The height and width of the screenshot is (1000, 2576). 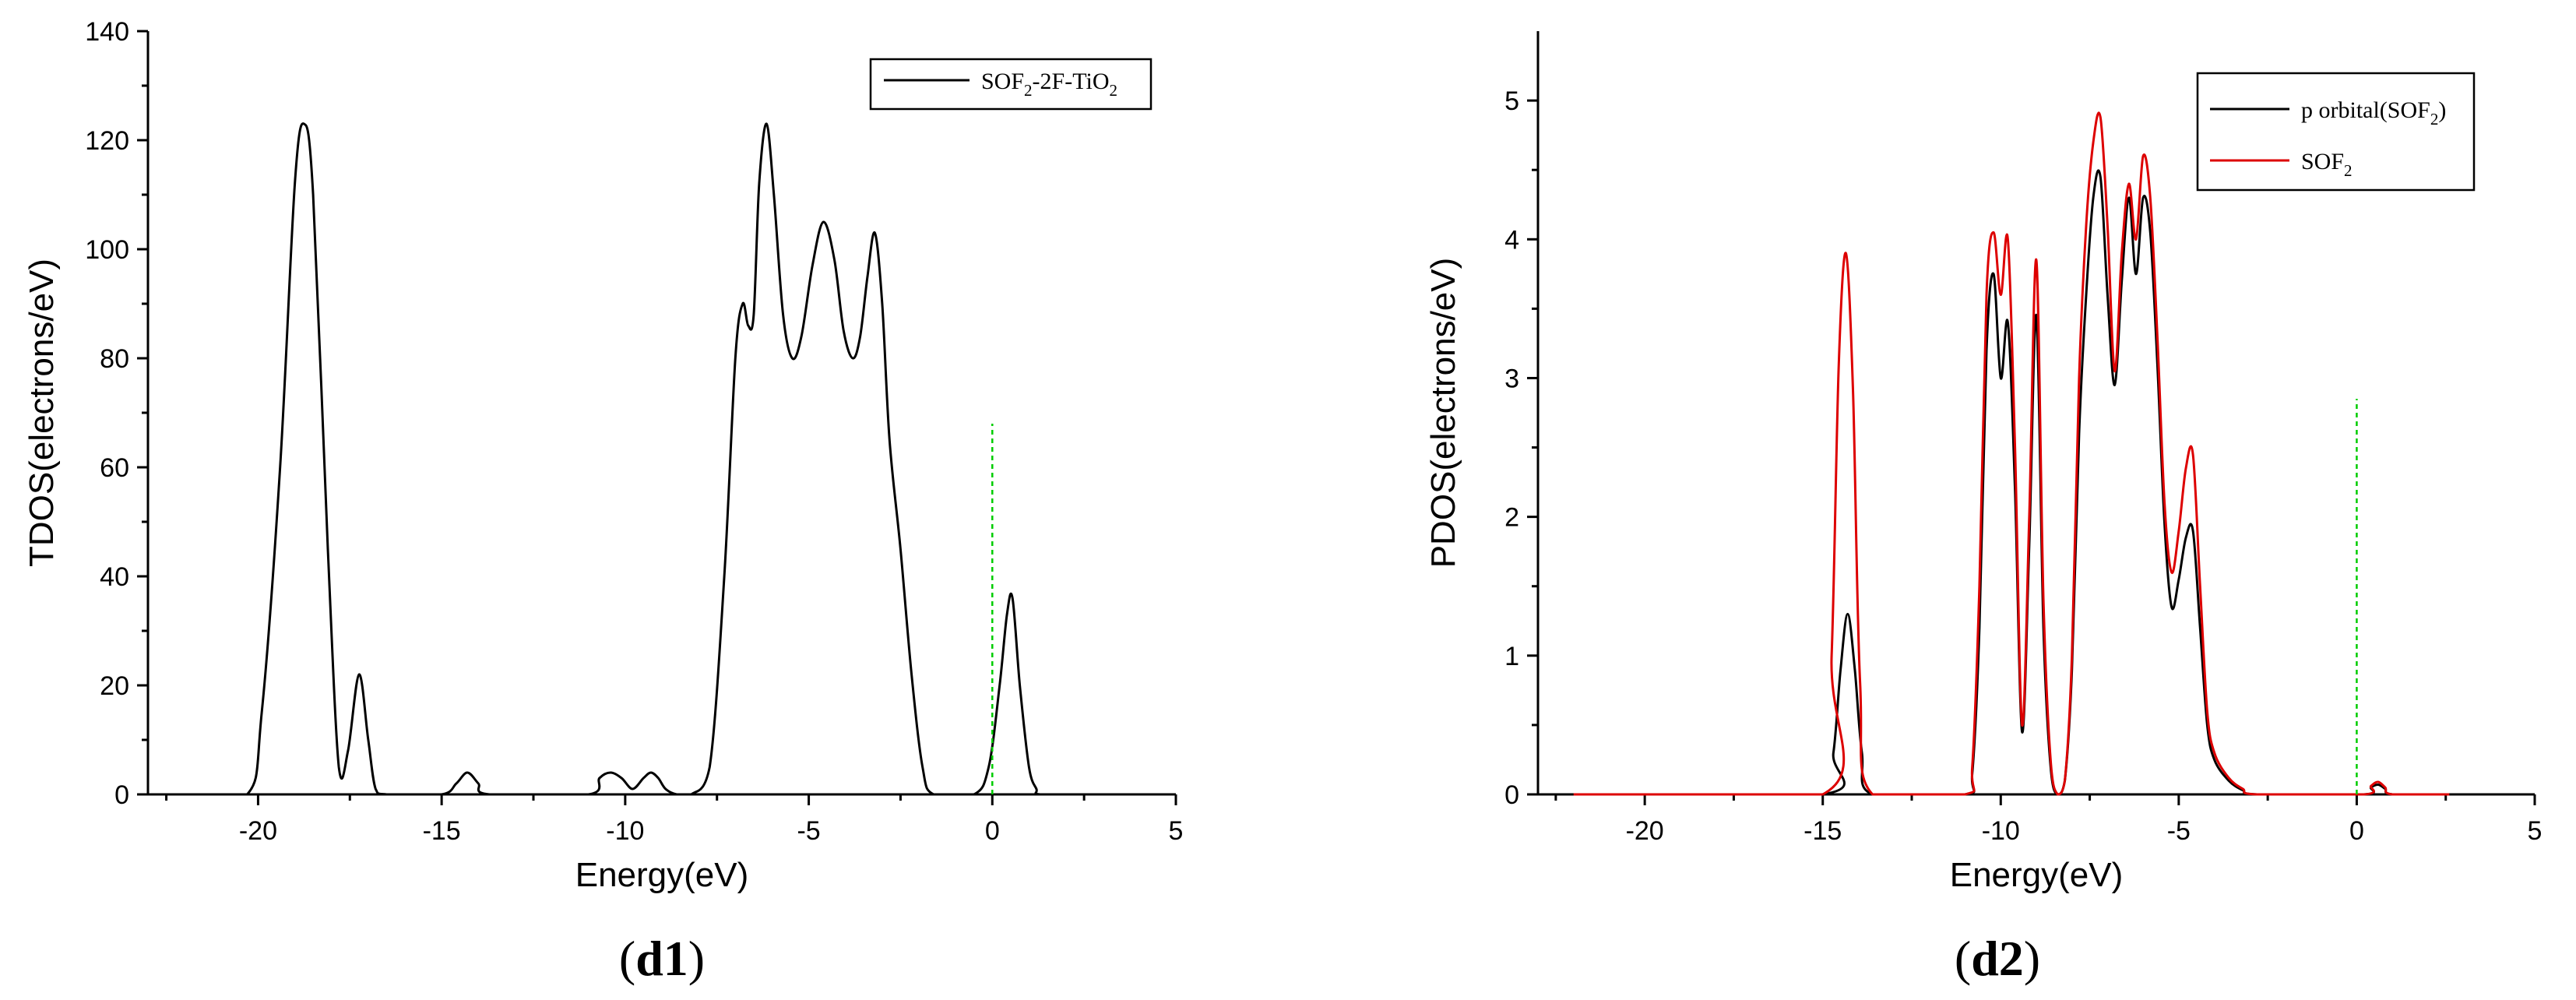 What do you see at coordinates (1511, 378) in the screenshot?
I see `d2-y-tick-label: 3` at bounding box center [1511, 378].